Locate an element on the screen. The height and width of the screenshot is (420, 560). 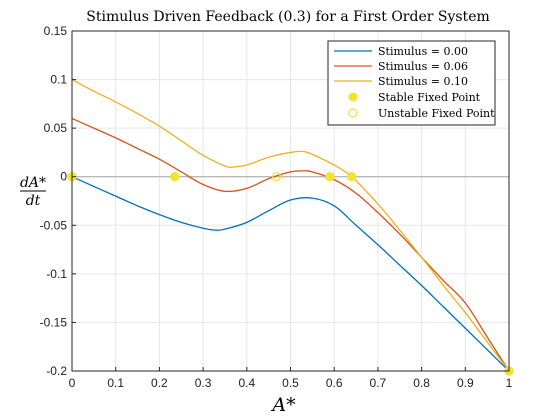
y-axis-label-denominator: dt is located at coordinates (33, 201).